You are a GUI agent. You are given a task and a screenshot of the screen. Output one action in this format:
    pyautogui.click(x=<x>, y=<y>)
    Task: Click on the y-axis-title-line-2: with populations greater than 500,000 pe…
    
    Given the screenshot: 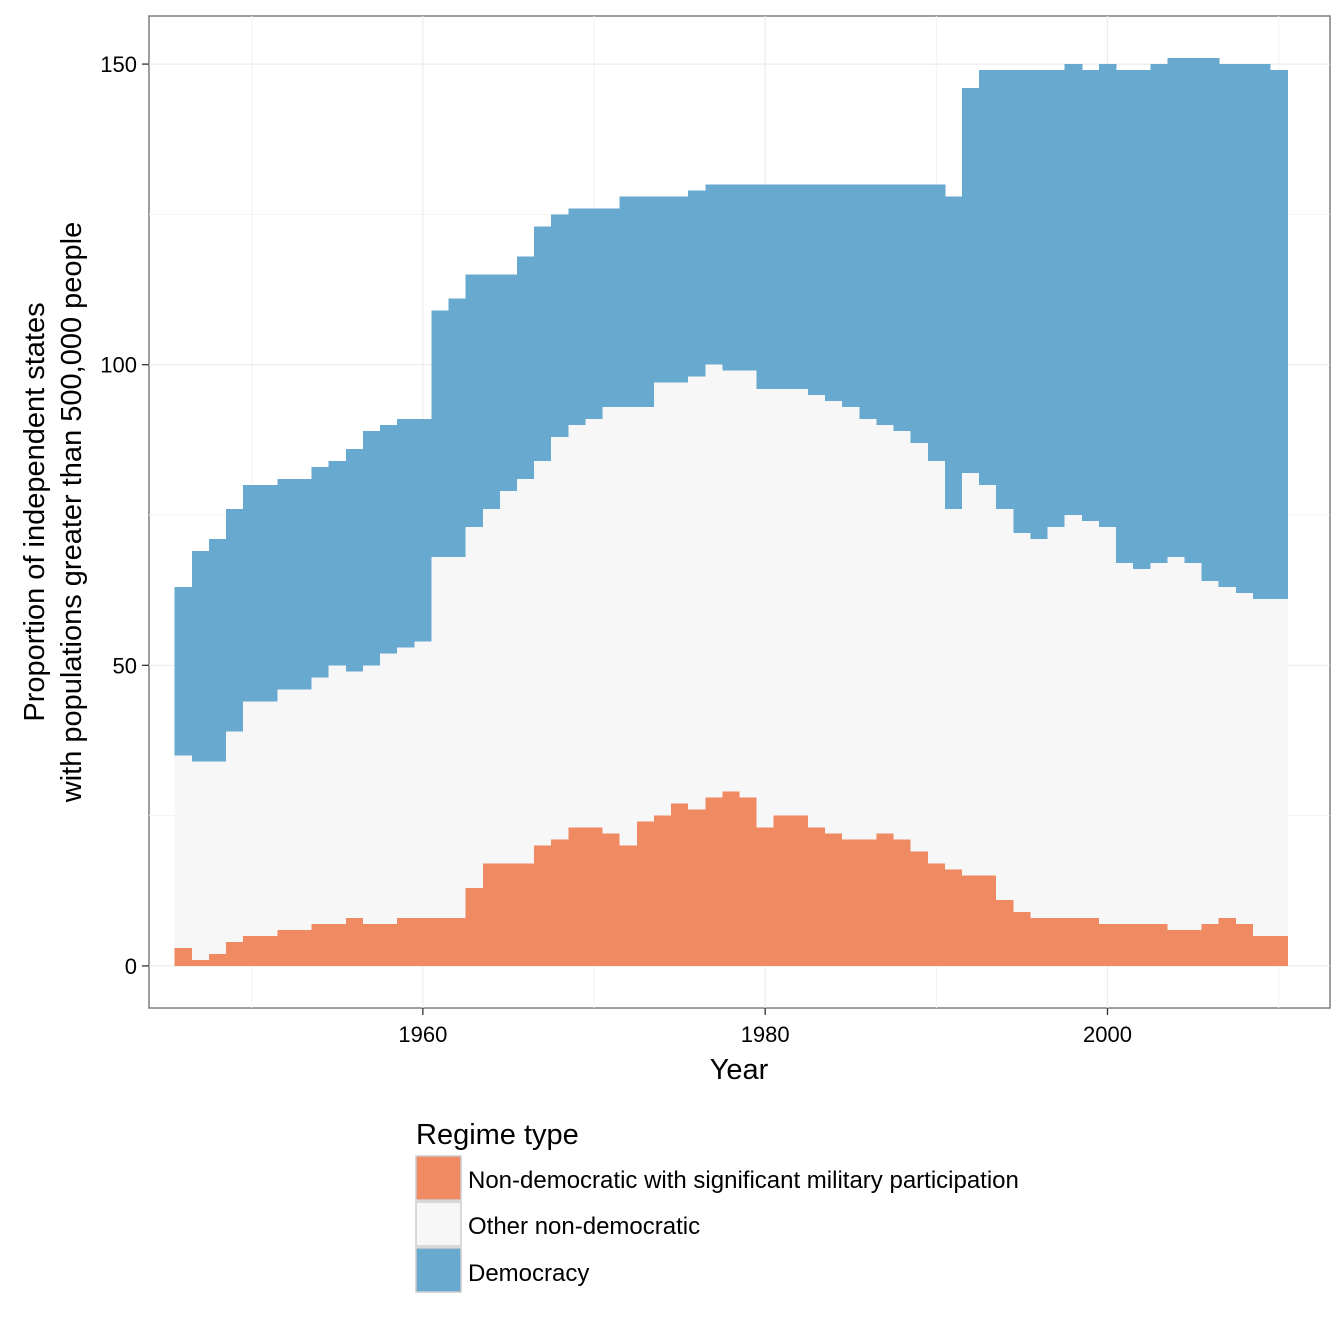 What is the action you would take?
    pyautogui.click(x=72, y=512)
    